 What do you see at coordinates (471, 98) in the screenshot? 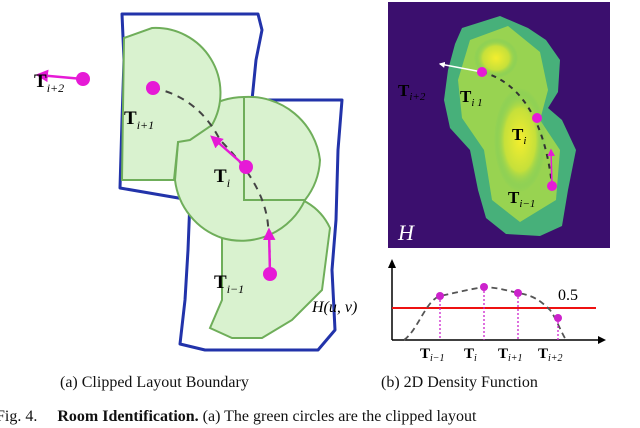
I see `heatmap-label-t-next1: Ti 1` at bounding box center [471, 98].